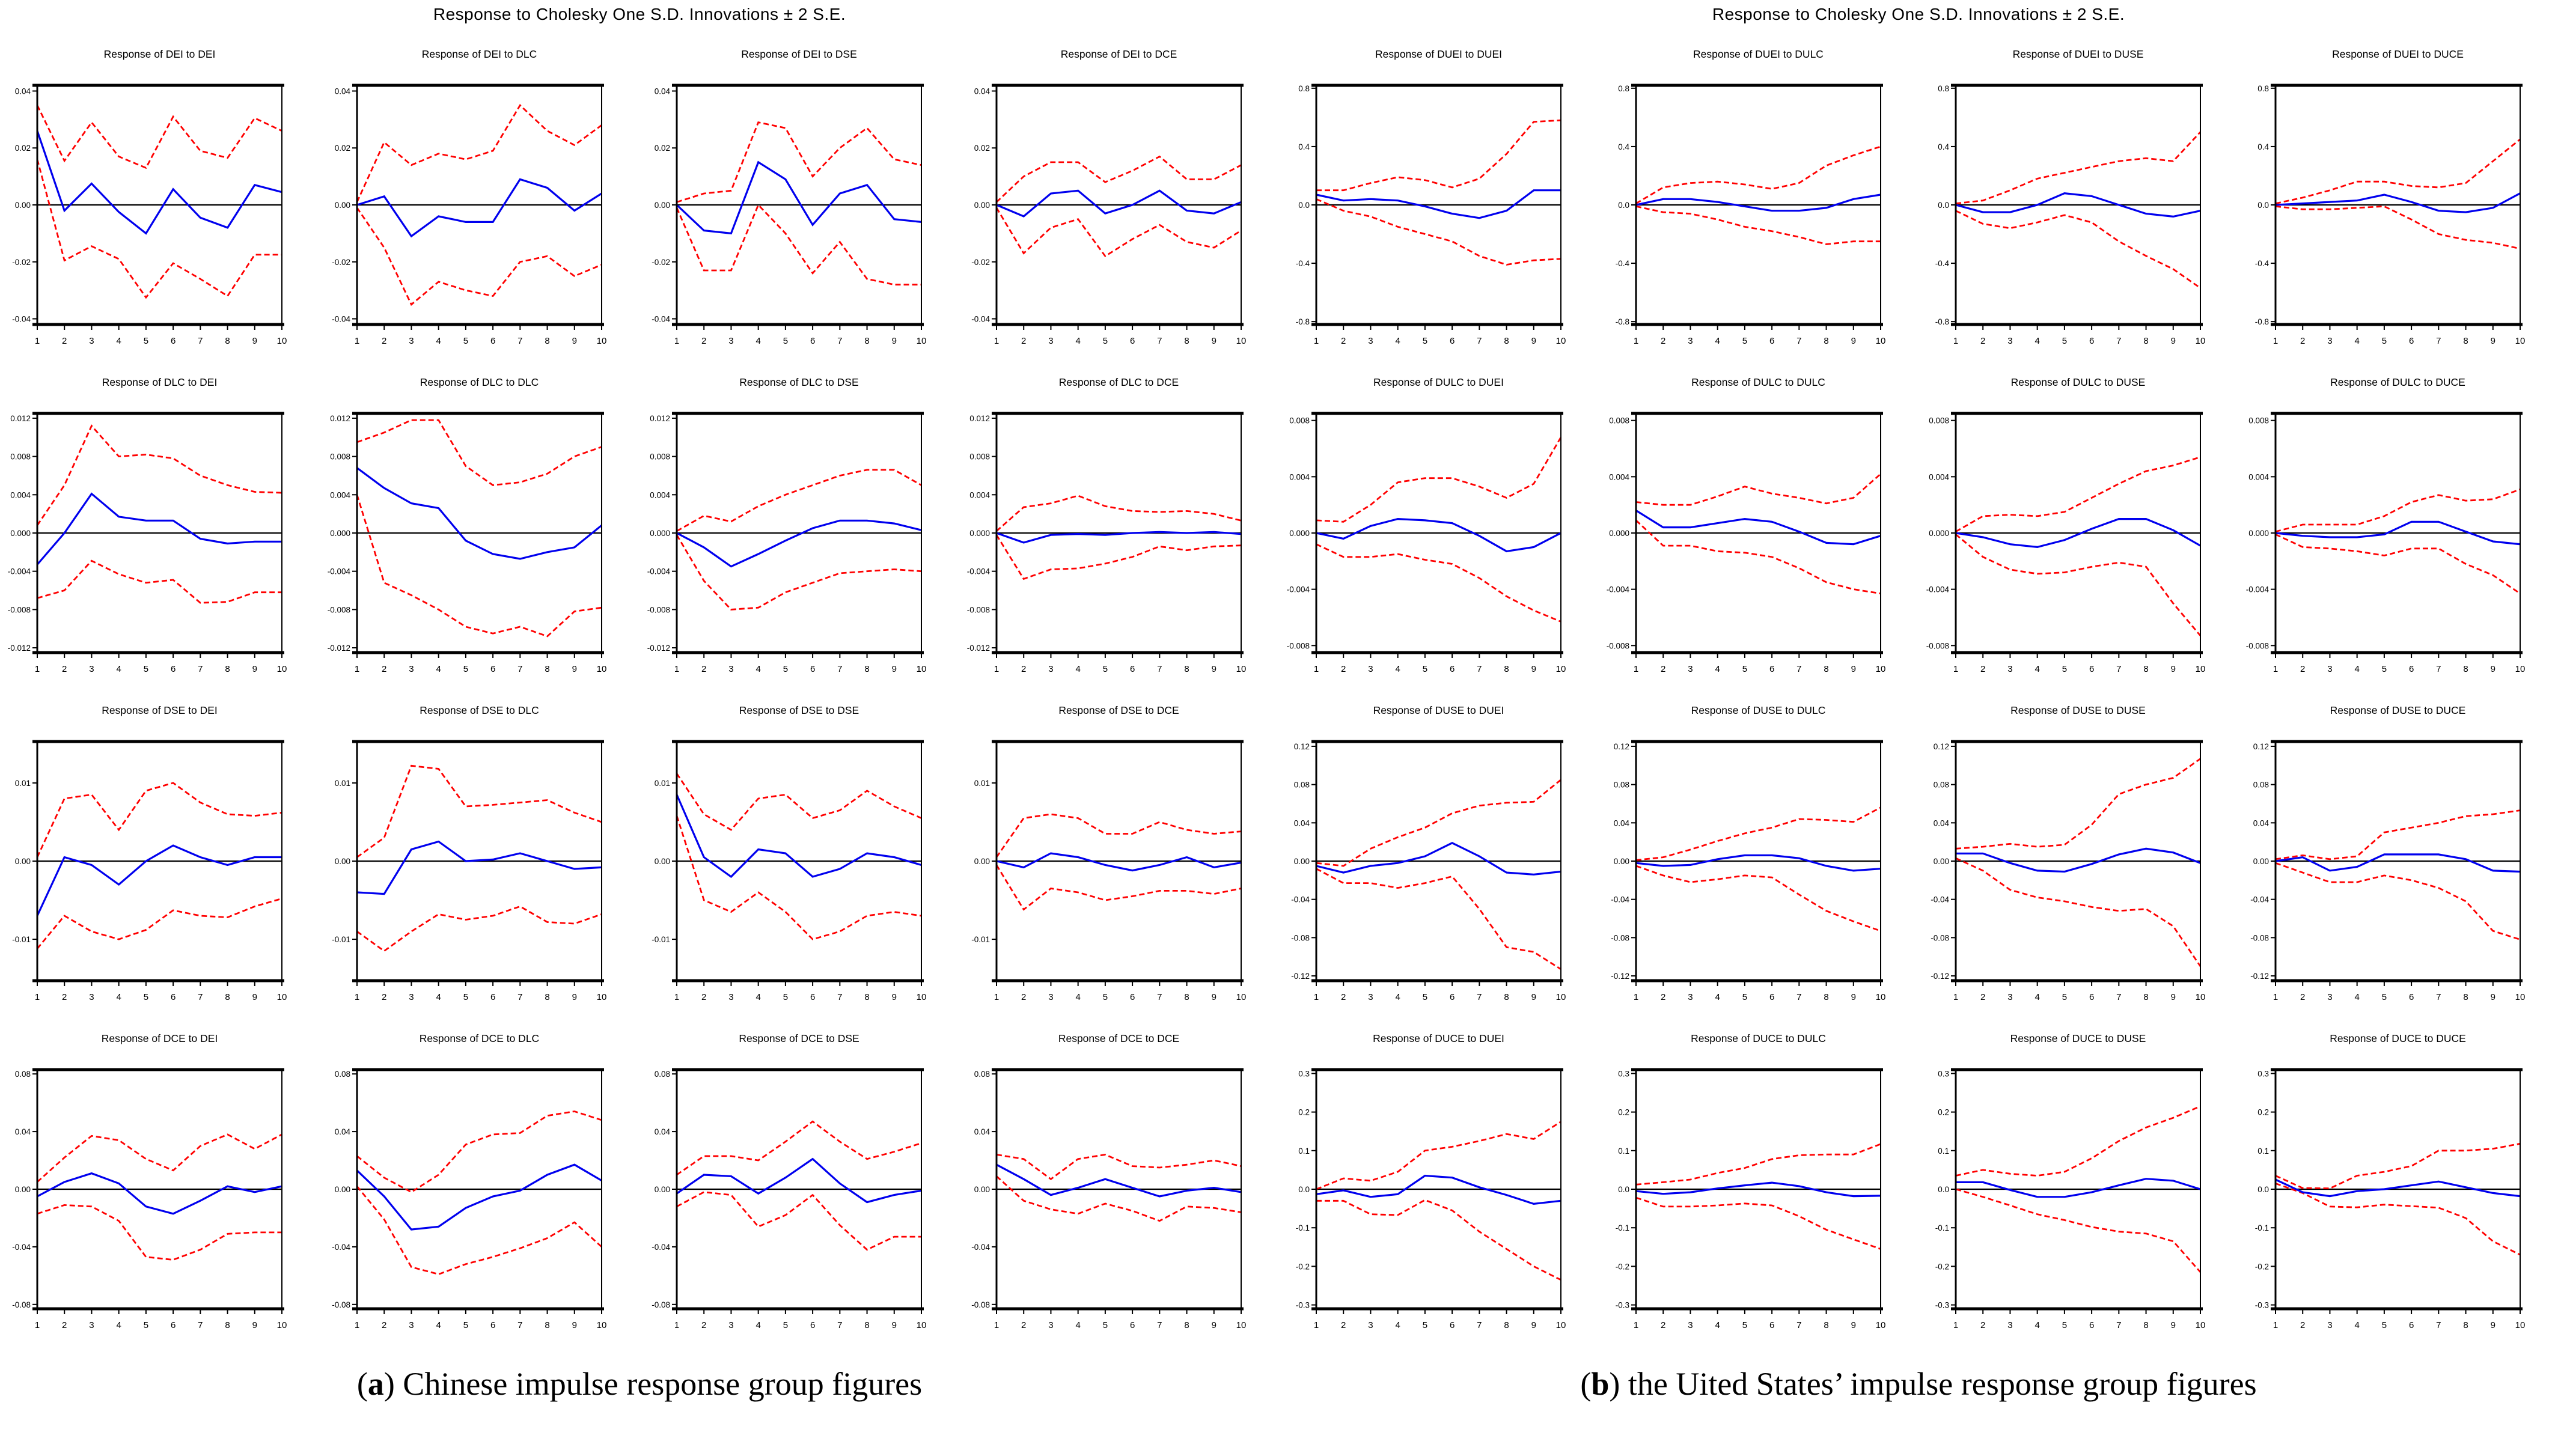  What do you see at coordinates (2078, 1038) in the screenshot?
I see `subplot-title: Response of DUCE to DUSE` at bounding box center [2078, 1038].